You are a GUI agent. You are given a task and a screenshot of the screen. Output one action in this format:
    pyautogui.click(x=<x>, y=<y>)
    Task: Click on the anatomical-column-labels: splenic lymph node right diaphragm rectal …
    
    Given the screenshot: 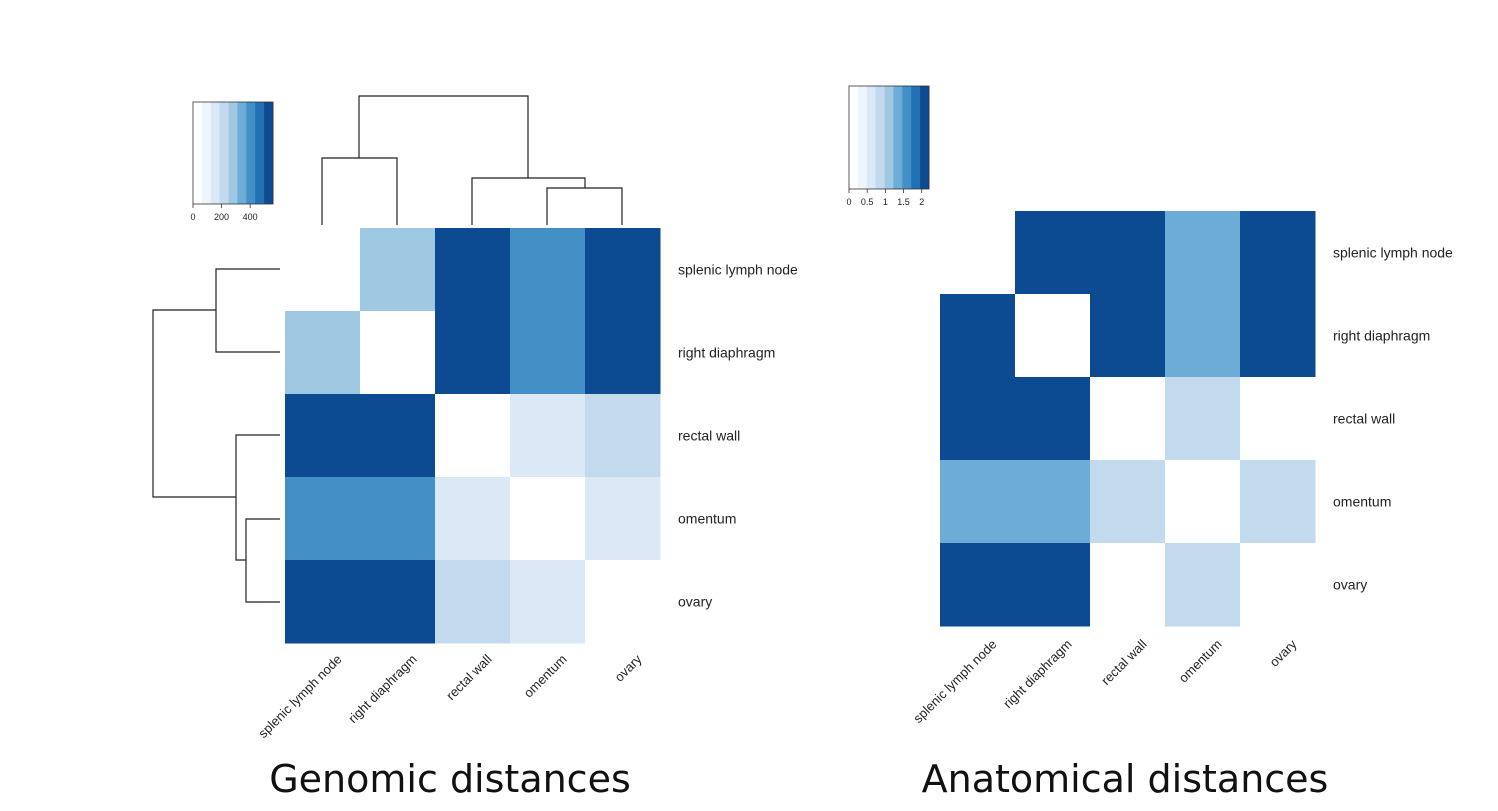 What is the action you would take?
    pyautogui.click(x=1105, y=681)
    